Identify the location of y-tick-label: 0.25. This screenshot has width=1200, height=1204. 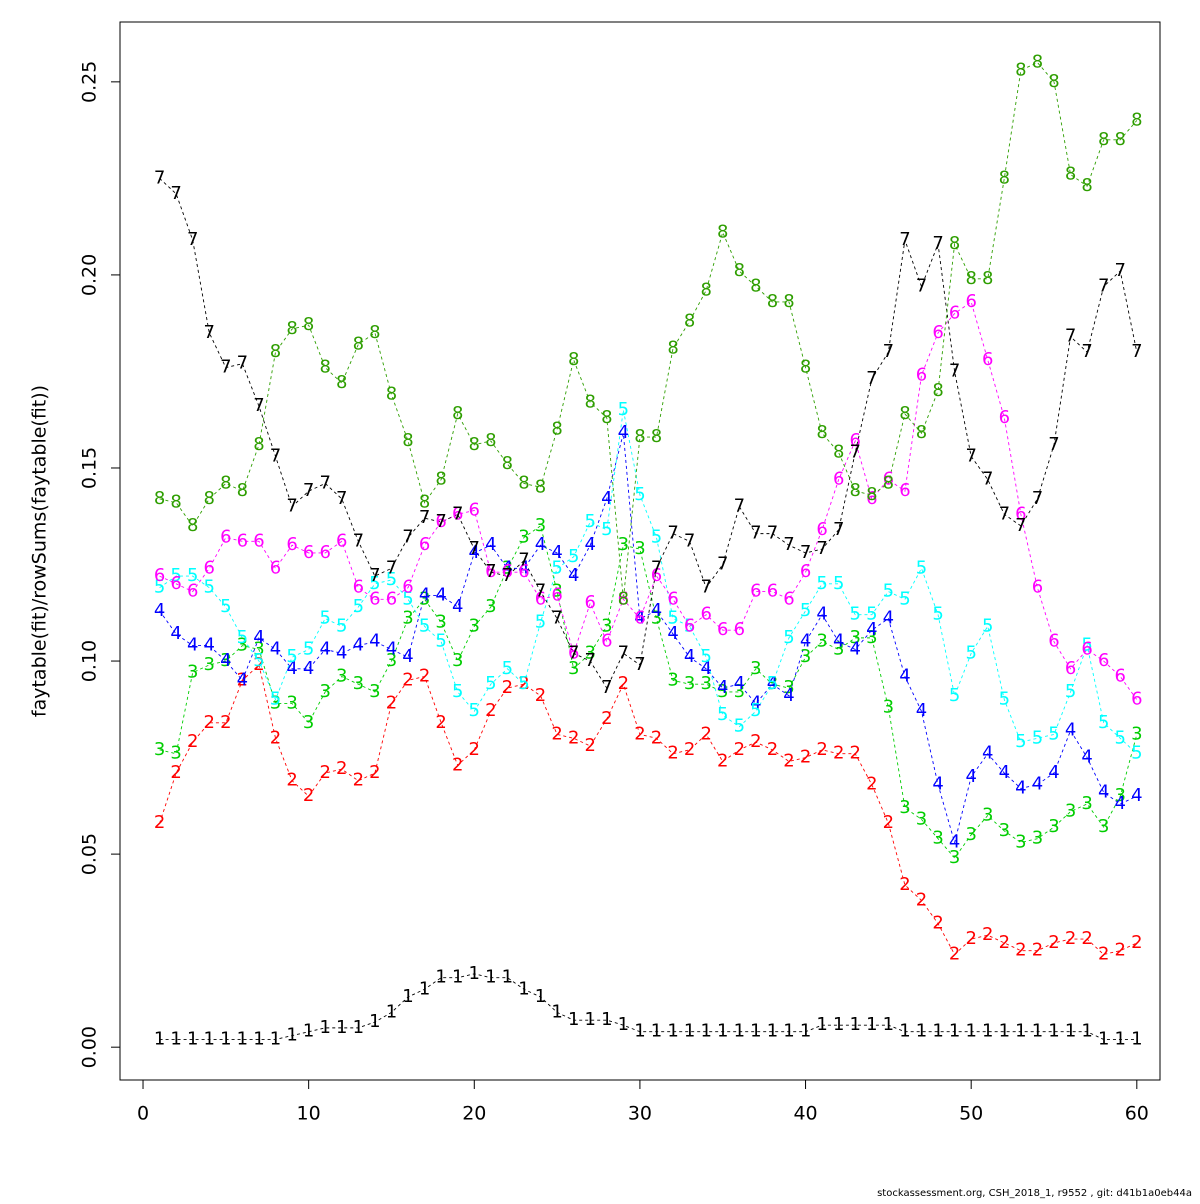
(90, 82).